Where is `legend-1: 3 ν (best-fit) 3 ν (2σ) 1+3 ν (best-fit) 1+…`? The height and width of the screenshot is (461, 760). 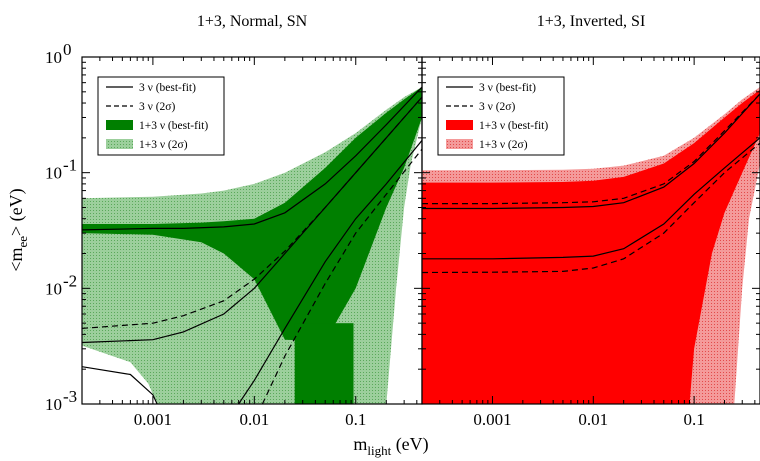 legend-1: 3 ν (best-fit) 3 ν (2σ) 1+3 ν (best-fit) 1+… is located at coordinates (501, 116).